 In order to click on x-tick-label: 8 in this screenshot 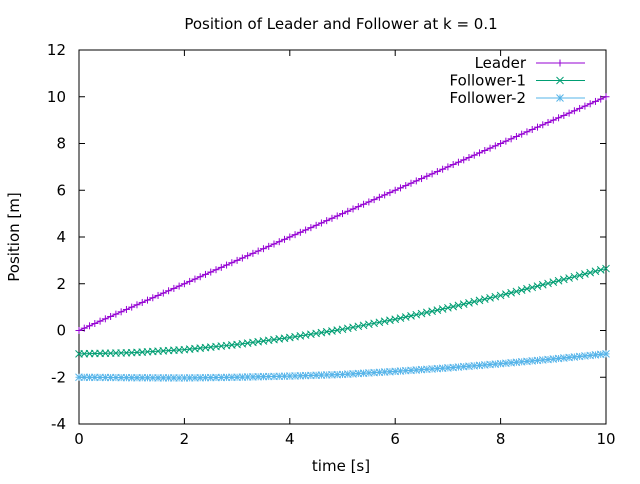, I will do `click(501, 439)`.